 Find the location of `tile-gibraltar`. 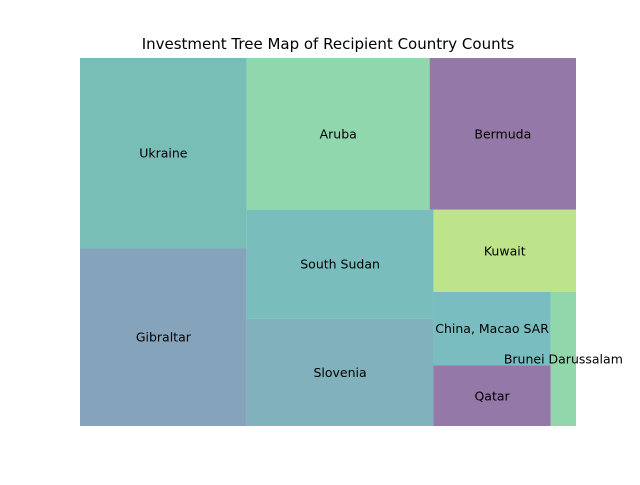

tile-gibraltar is located at coordinates (163, 337).